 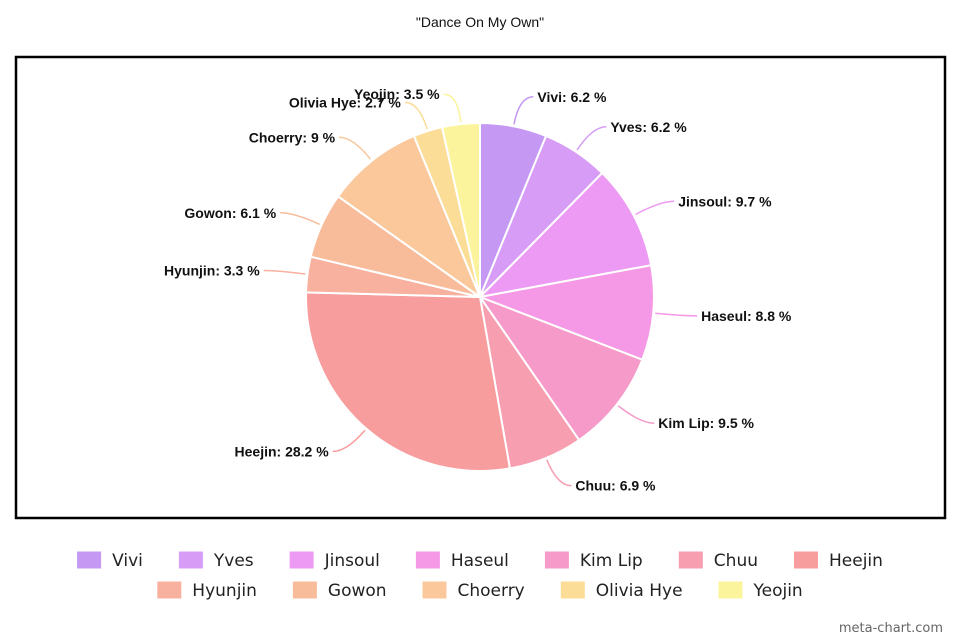 What do you see at coordinates (212, 271) in the screenshot?
I see `slice-label-hyunjin: Hyunjin: 3.3 %` at bounding box center [212, 271].